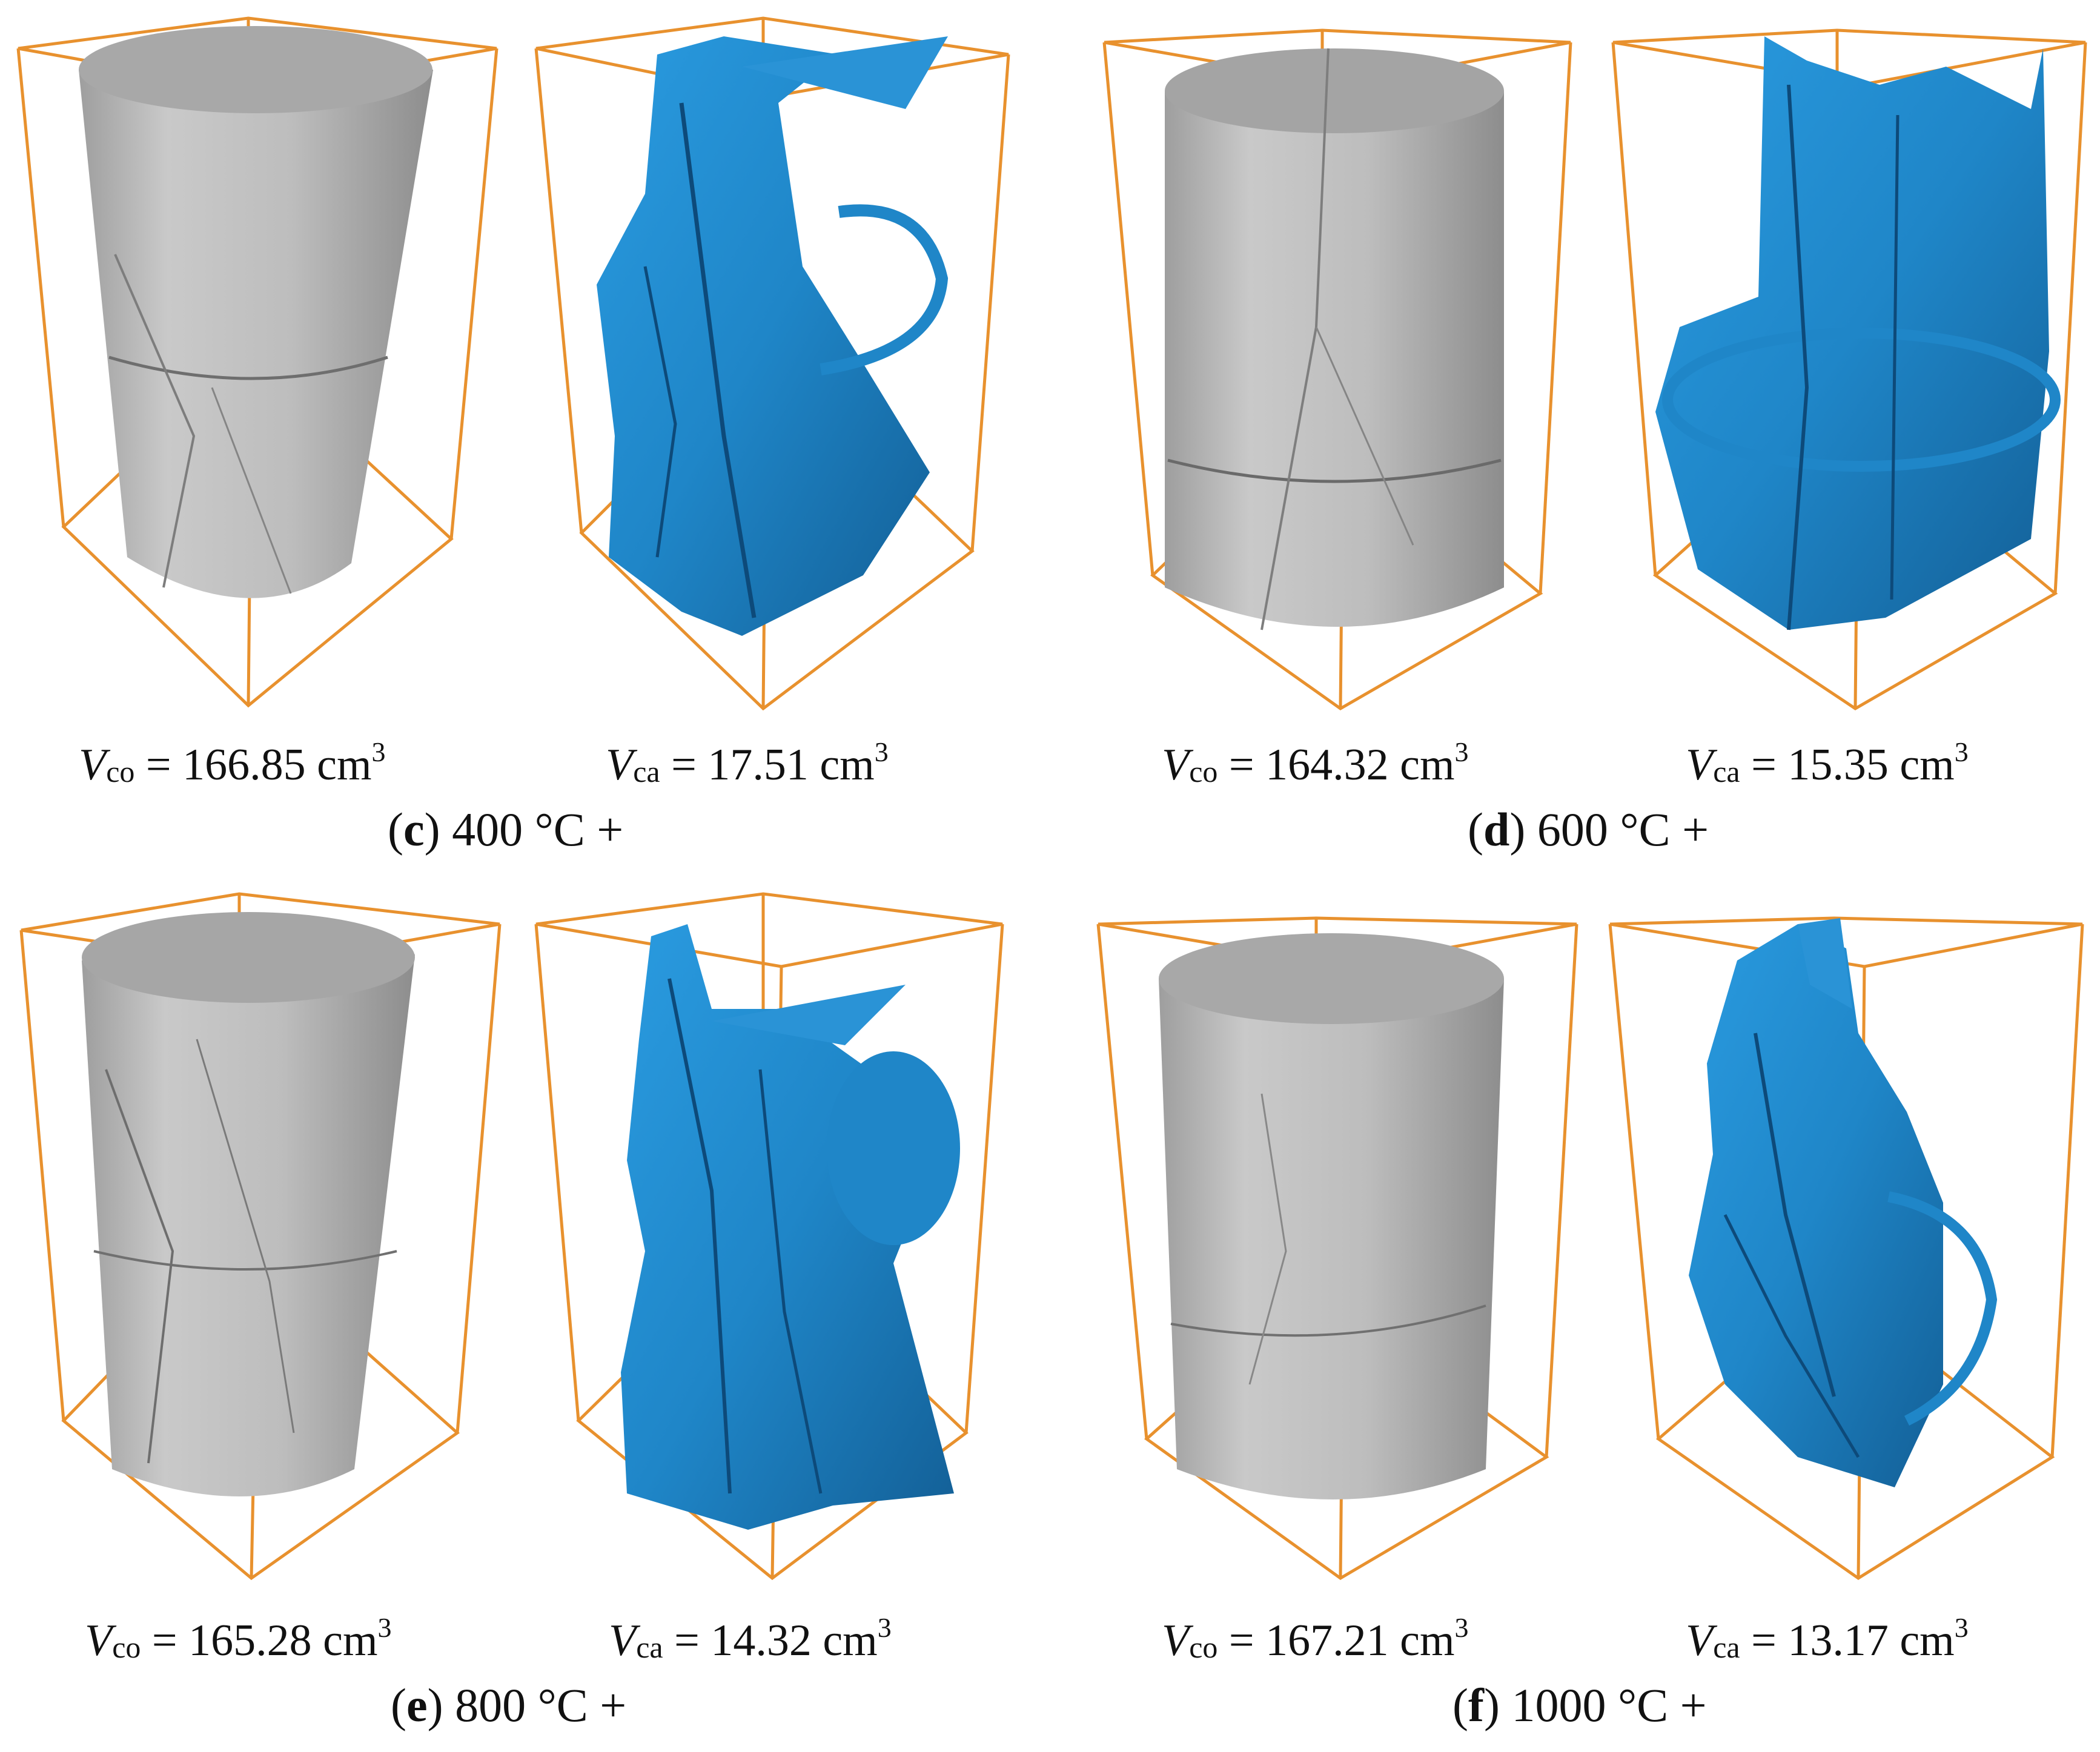  What do you see at coordinates (1331, 1239) in the screenshot?
I see `cylinder-f` at bounding box center [1331, 1239].